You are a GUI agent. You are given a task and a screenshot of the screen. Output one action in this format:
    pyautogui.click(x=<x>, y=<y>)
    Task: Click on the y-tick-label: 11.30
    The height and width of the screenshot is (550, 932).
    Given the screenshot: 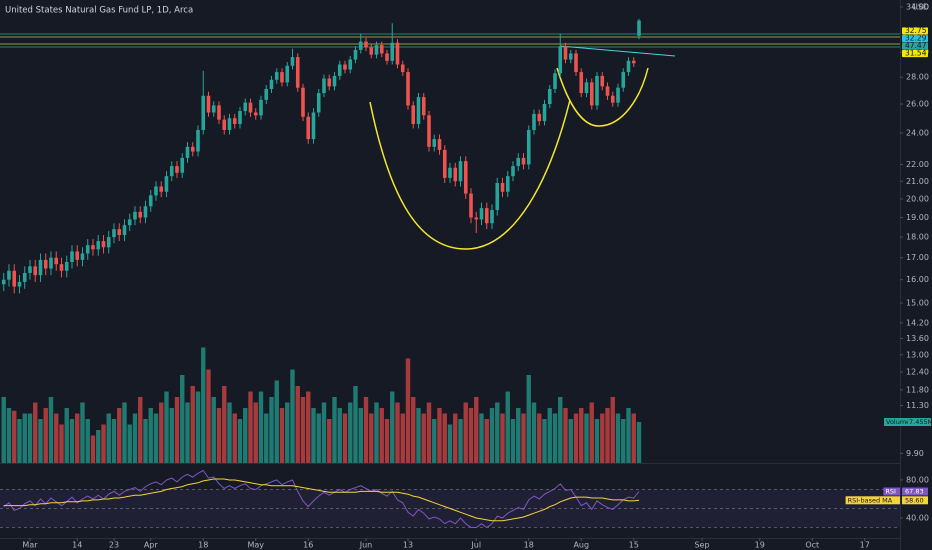 What is the action you would take?
    pyautogui.click(x=917, y=405)
    